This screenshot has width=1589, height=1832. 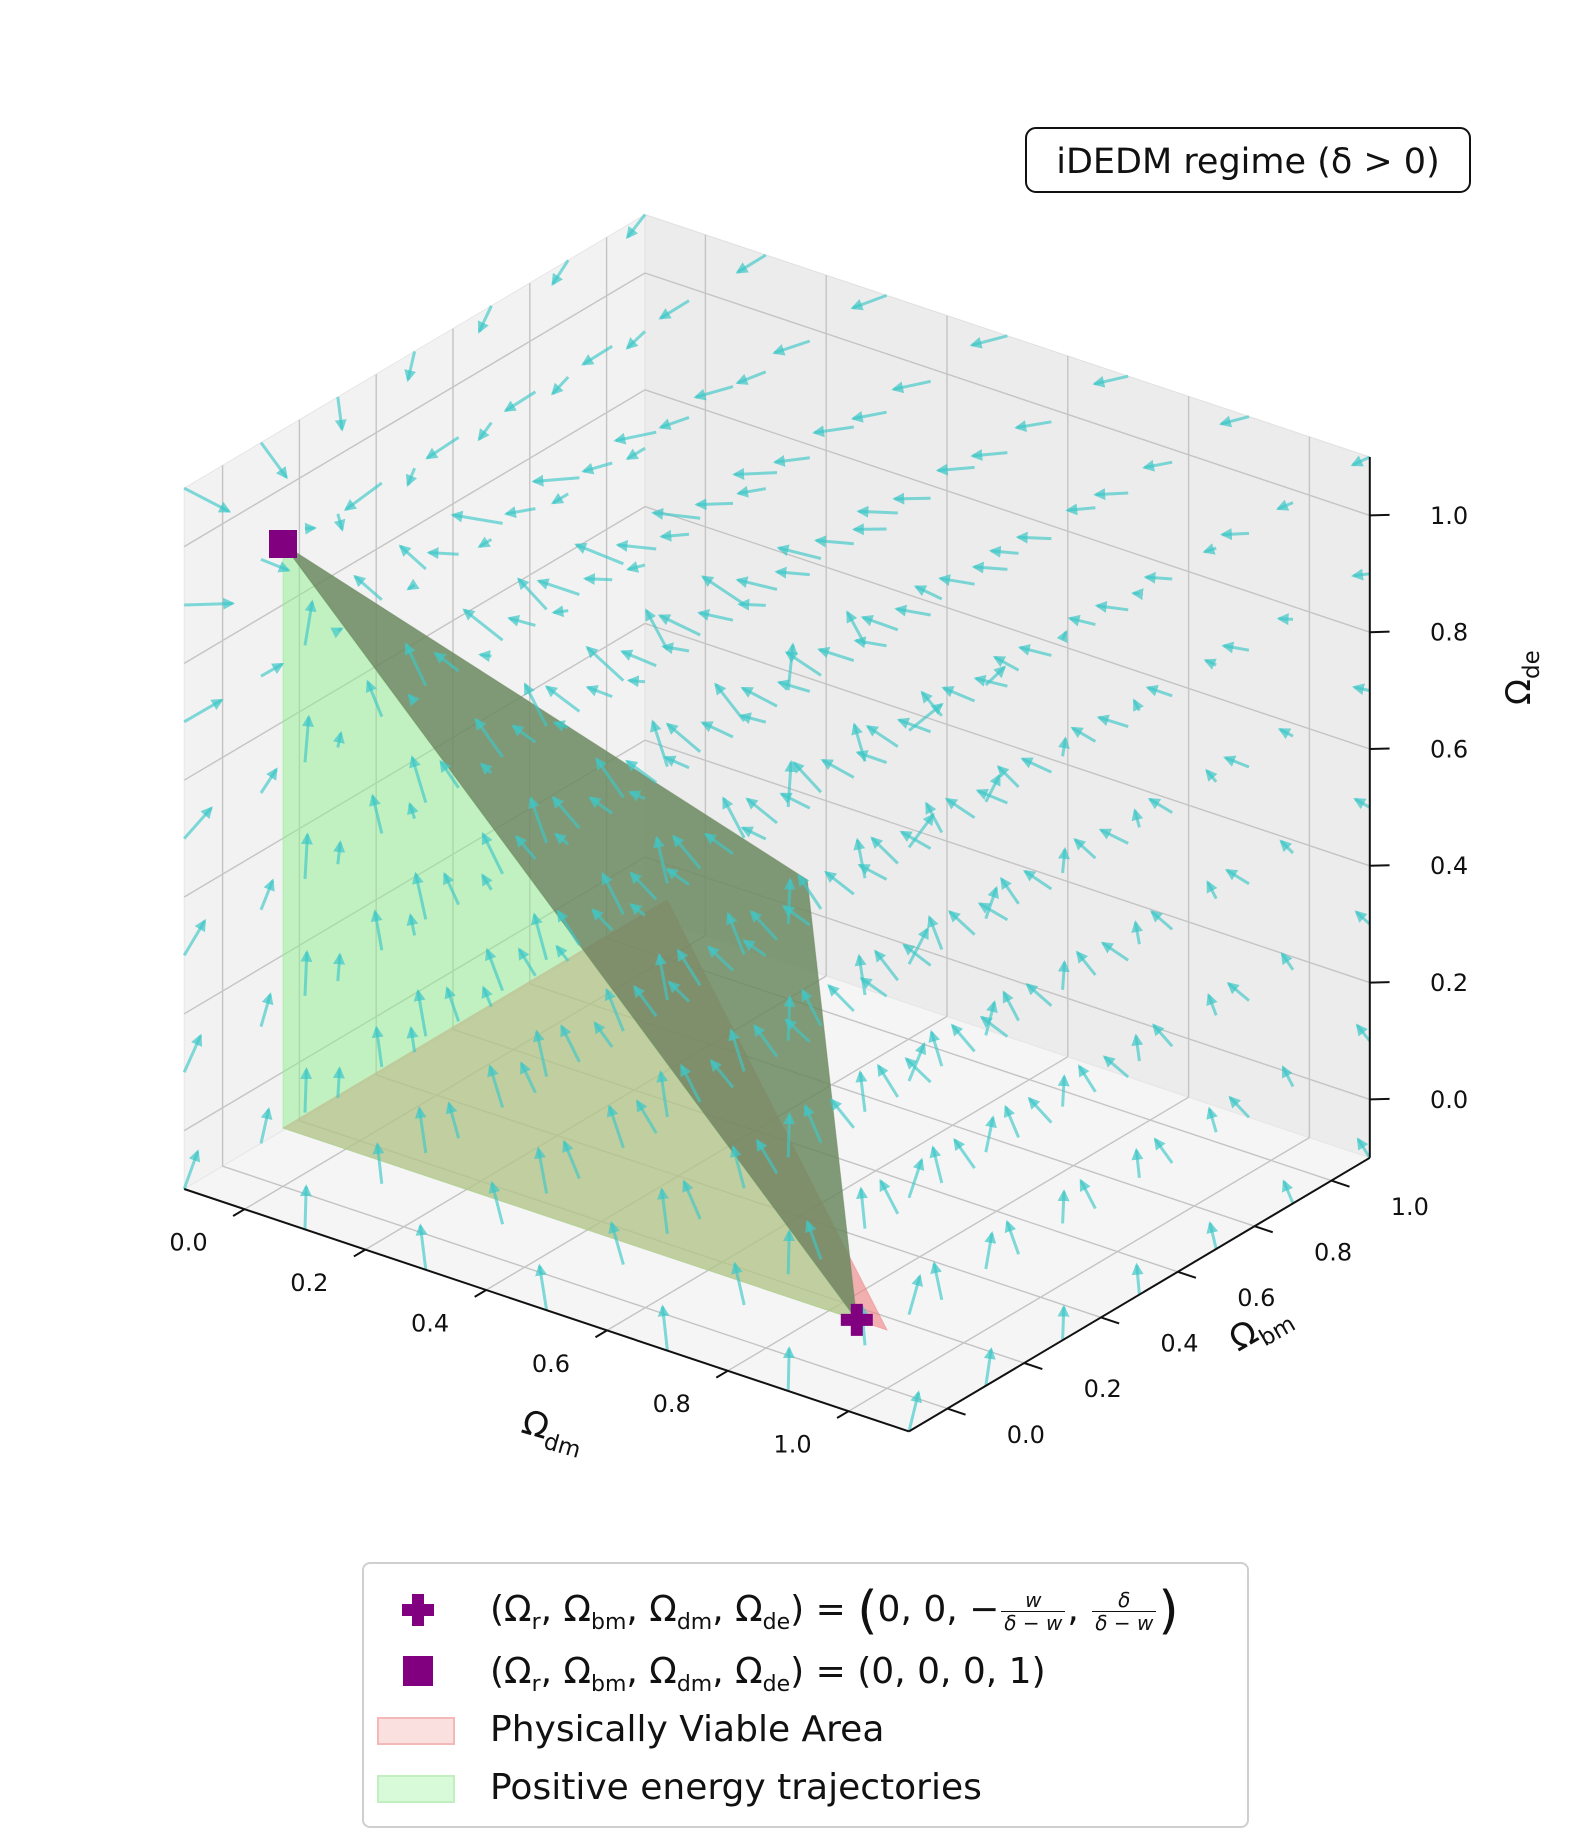 What do you see at coordinates (805, 1730) in the screenshot?
I see `legend-item-viable-area: Physically Viable Area` at bounding box center [805, 1730].